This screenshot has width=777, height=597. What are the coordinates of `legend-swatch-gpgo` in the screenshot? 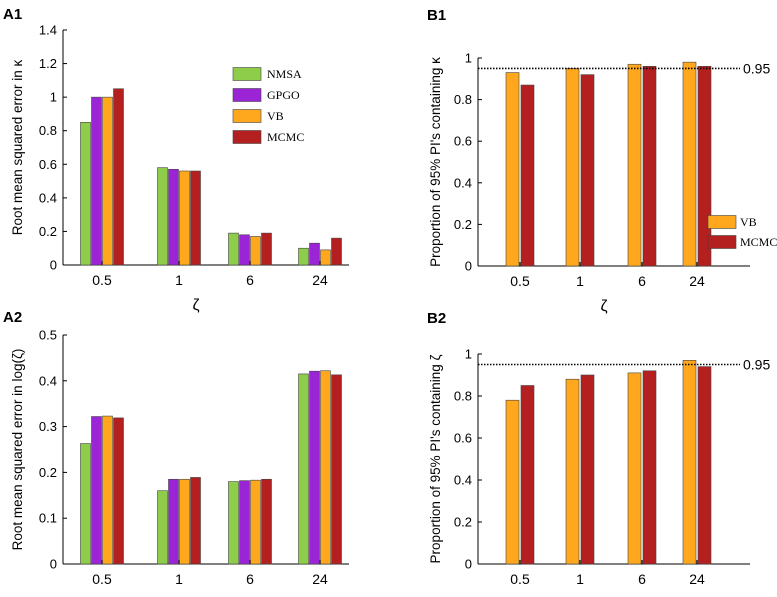 It's located at (247, 95).